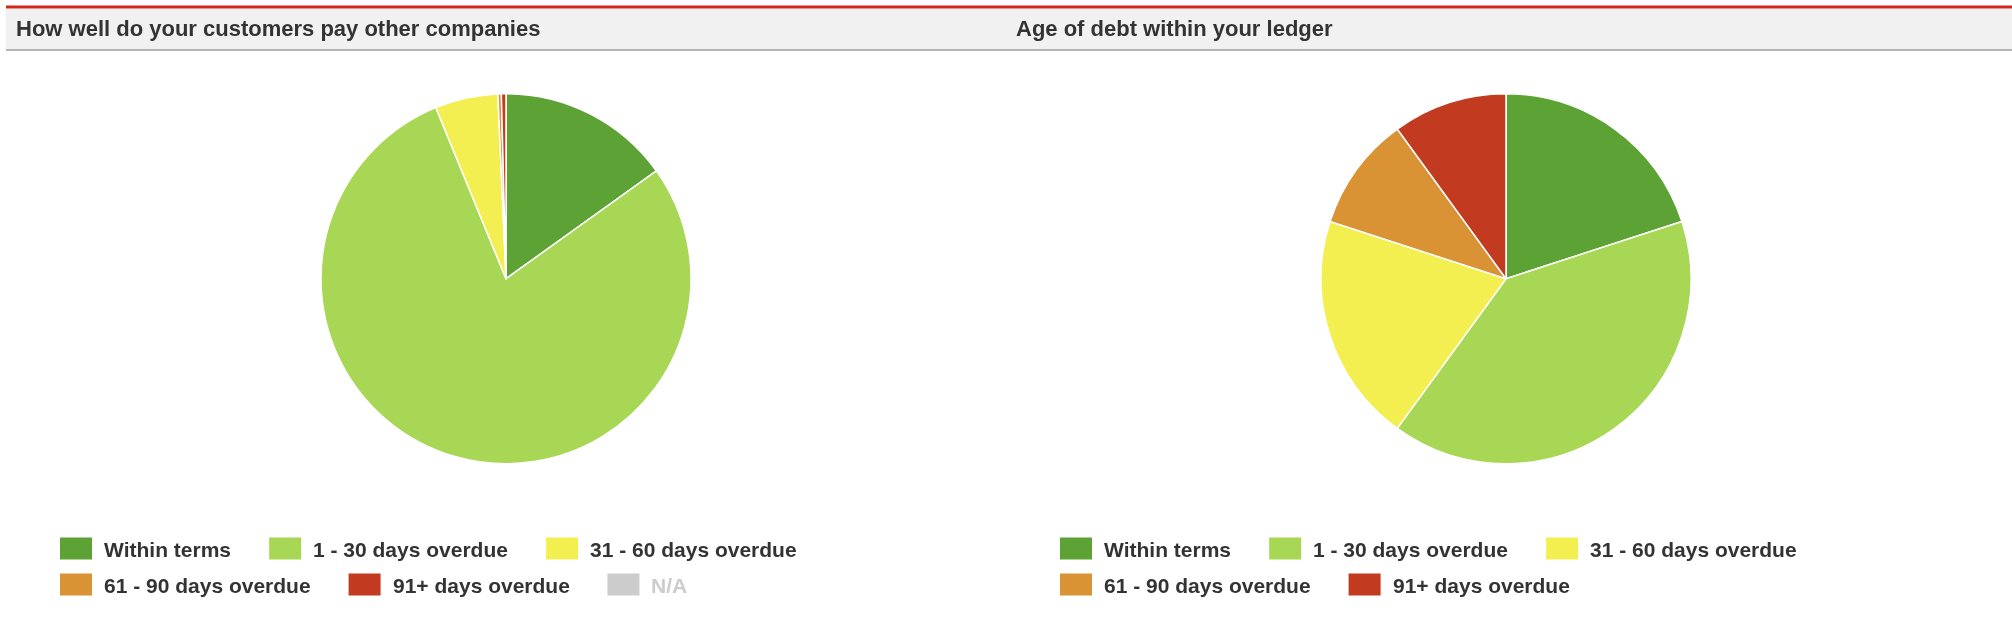 The width and height of the screenshot is (2012, 622). Describe the element at coordinates (278, 28) in the screenshot. I see `chart-title: How well do your customers pay other companies` at that location.